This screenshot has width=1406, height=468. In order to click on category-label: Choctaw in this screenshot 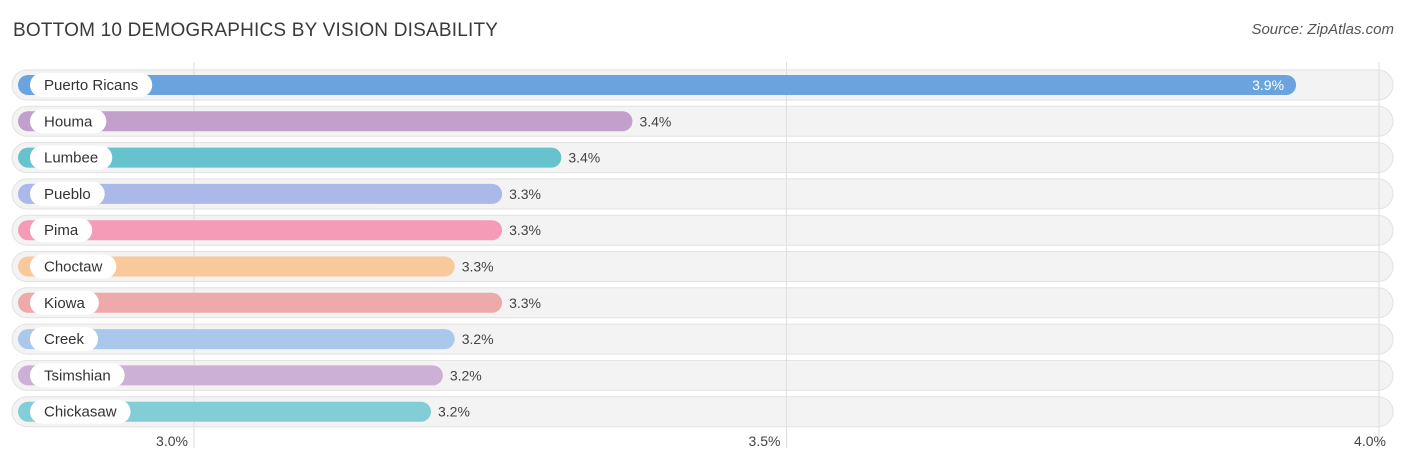, I will do `click(73, 267)`.